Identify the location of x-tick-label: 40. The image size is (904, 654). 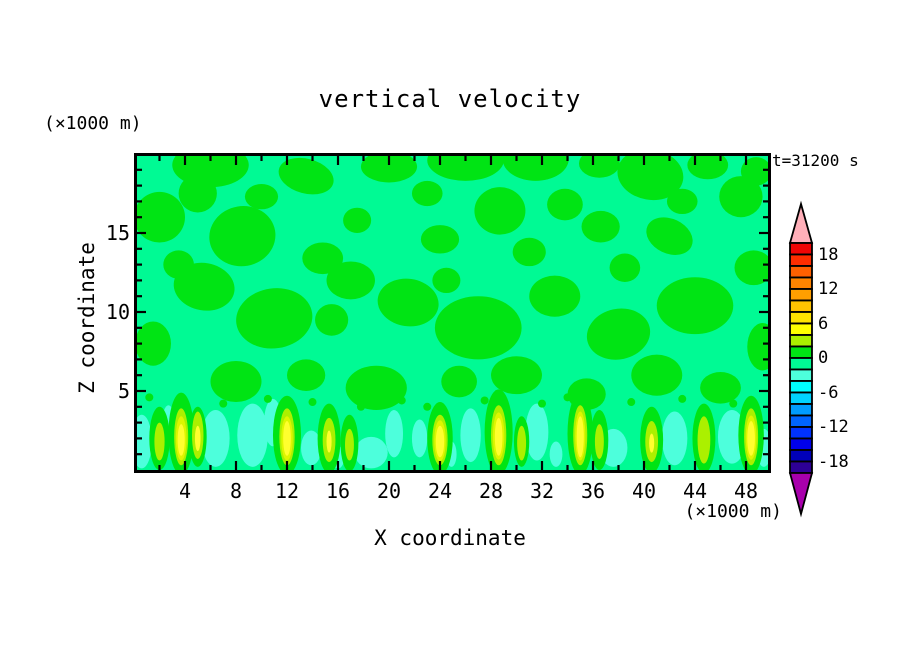
(644, 491).